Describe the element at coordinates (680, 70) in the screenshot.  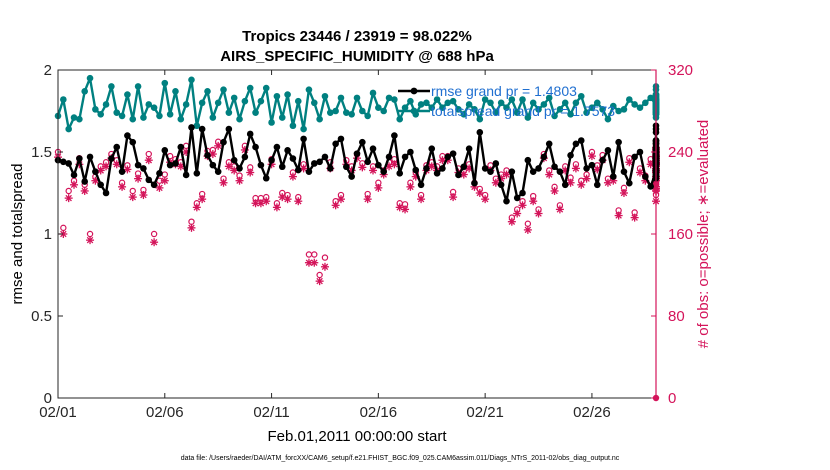
I see `y-tick-label-right: 320` at that location.